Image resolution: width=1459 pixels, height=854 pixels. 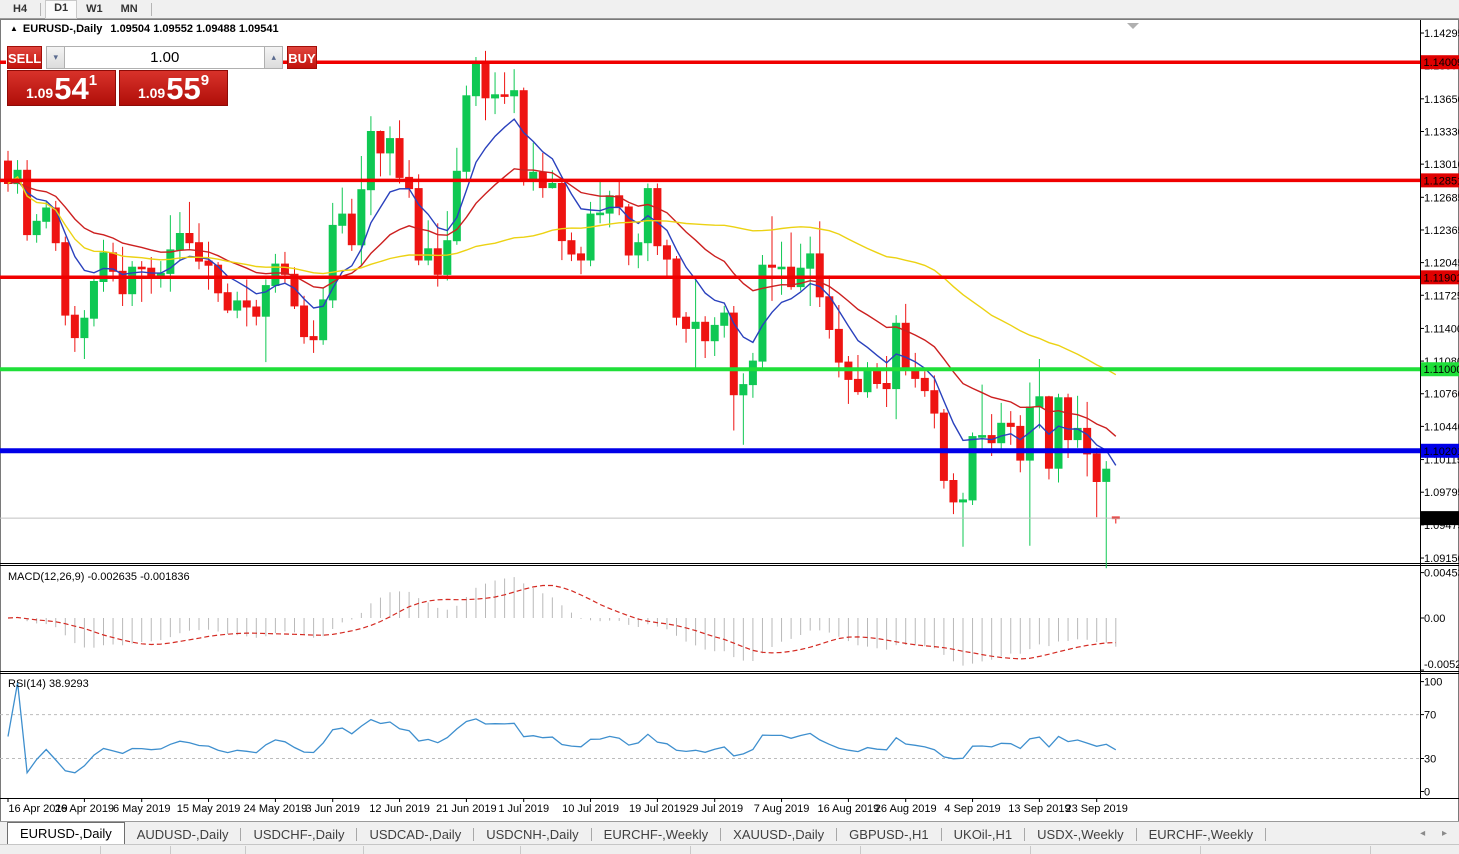 What do you see at coordinates (1441, 231) in the screenshot?
I see `svg-text: 1.12365` at bounding box center [1441, 231].